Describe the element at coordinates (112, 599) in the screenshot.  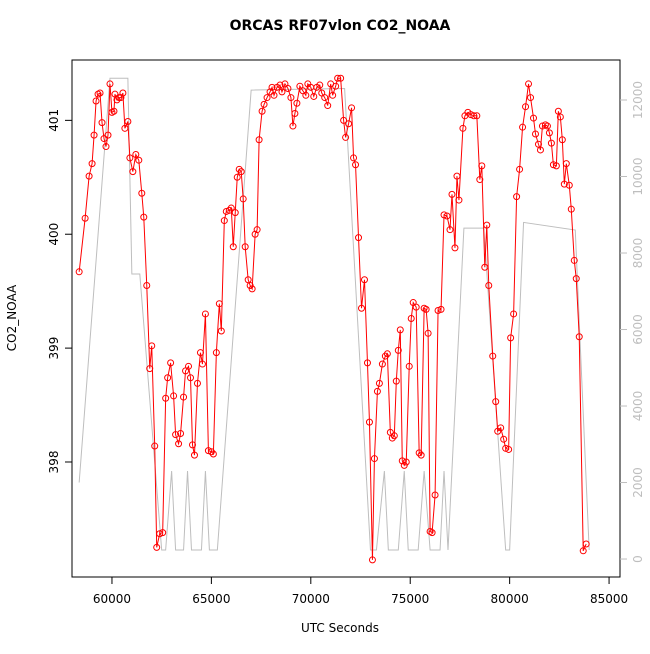
I see `x-tick-label: 60000` at that location.